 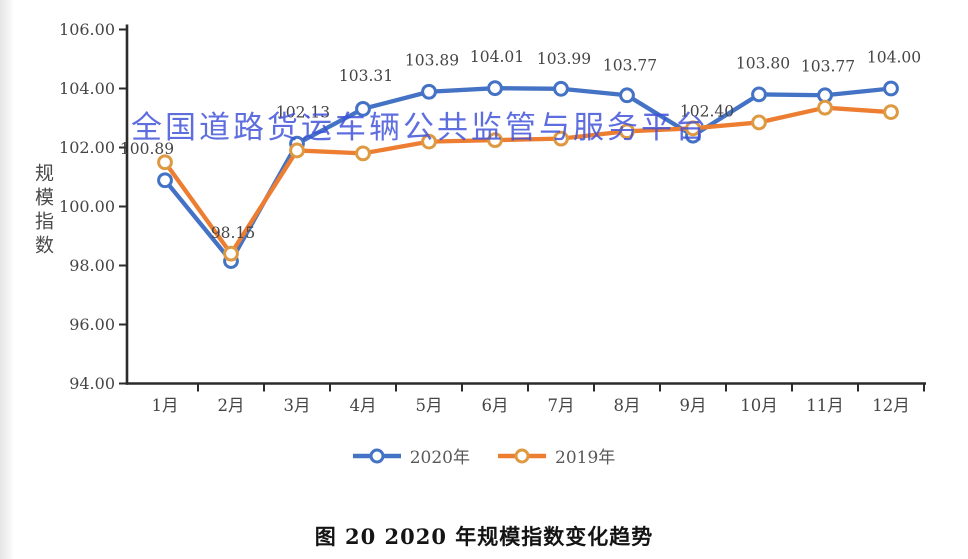 What do you see at coordinates (87, 206) in the screenshot?
I see `y-tick-label: 100.00` at bounding box center [87, 206].